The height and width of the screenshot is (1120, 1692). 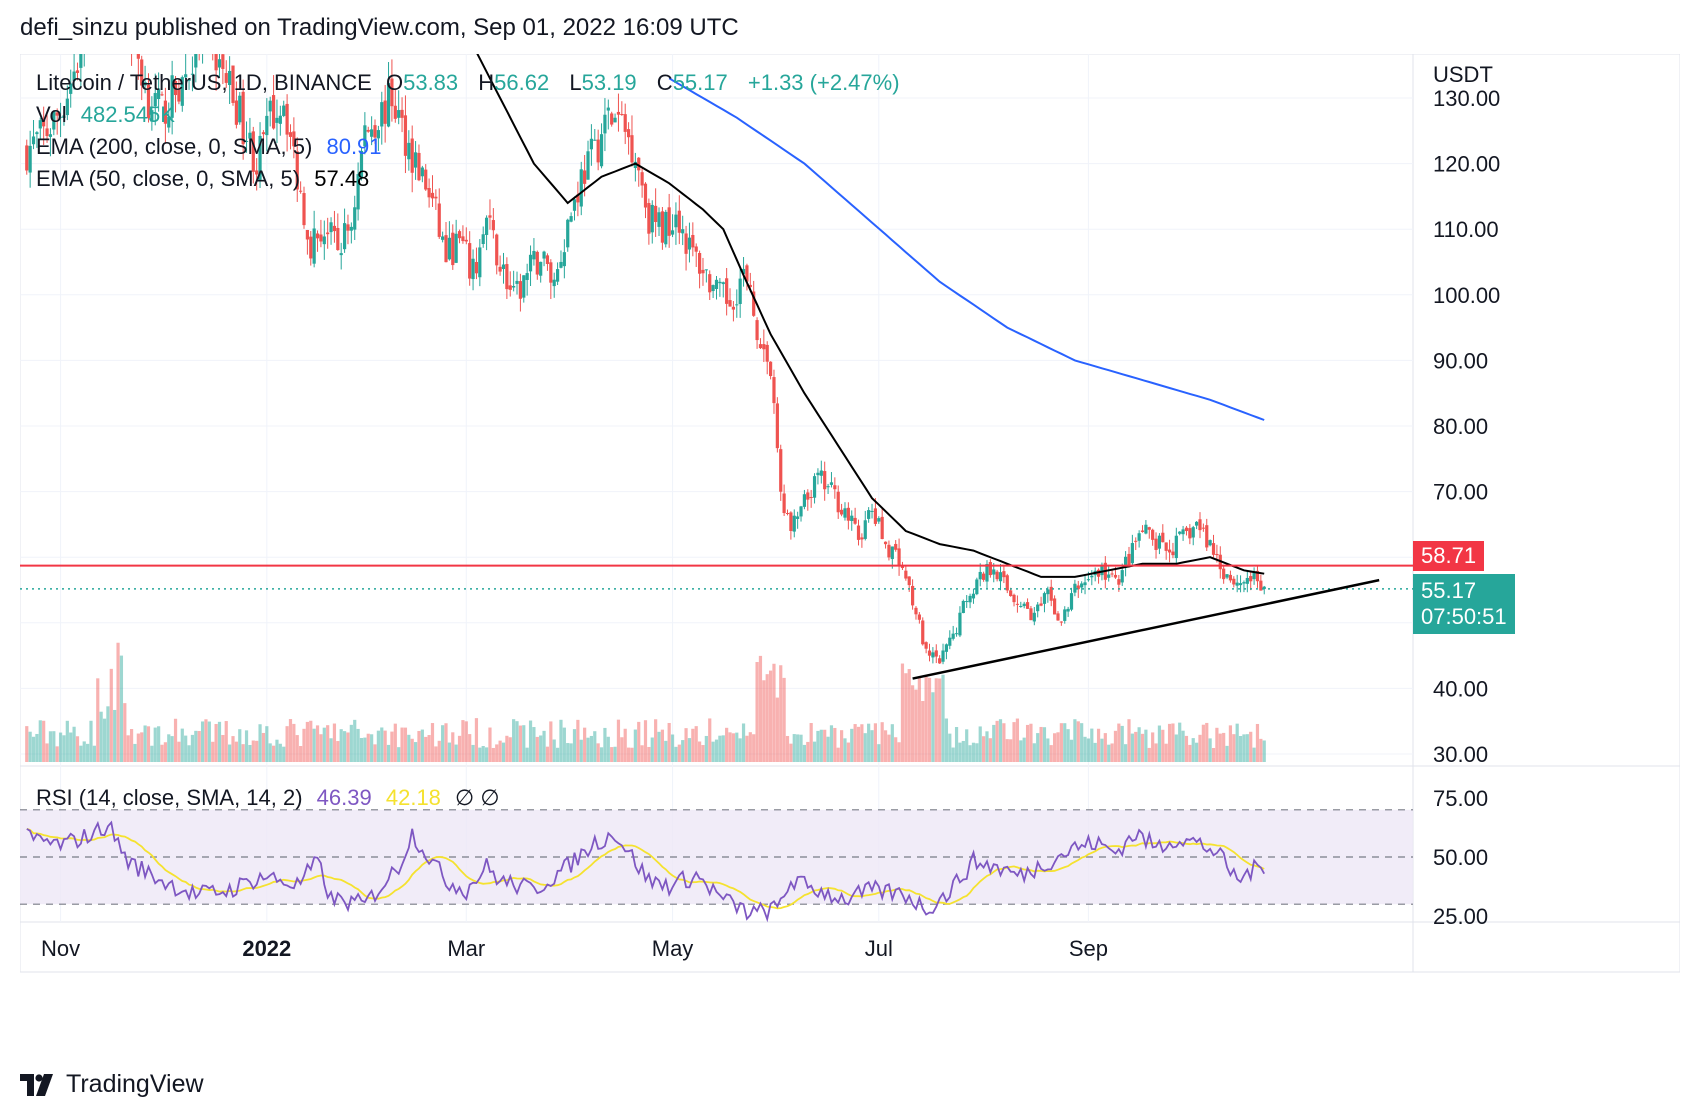 I want to click on ema200-legend: EMA (200, close, 0, SMA, 5) 80.91, so click(x=213, y=147).